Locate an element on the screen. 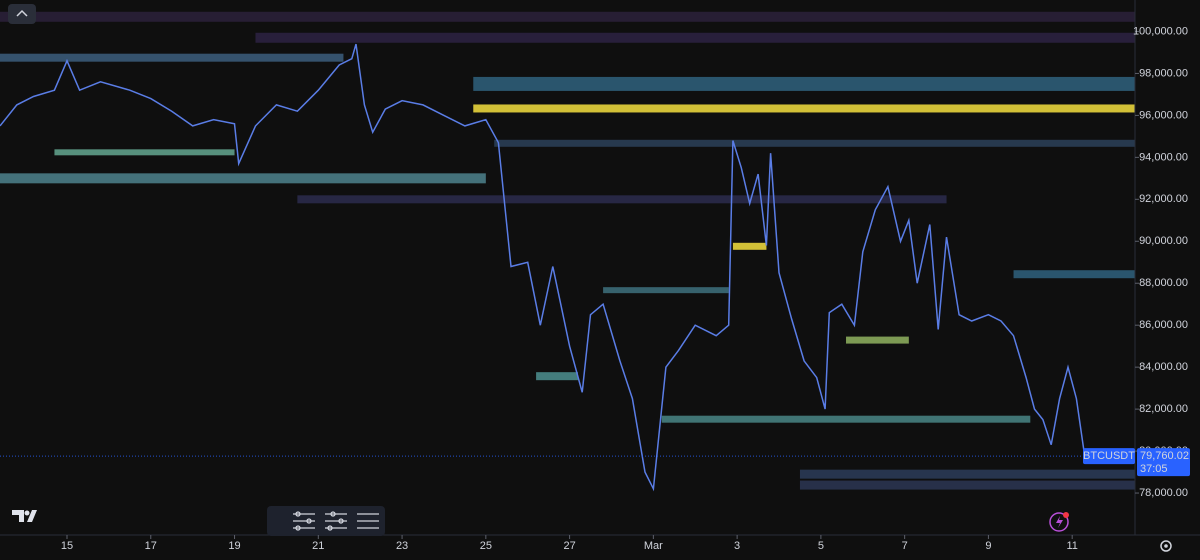 The width and height of the screenshot is (1200, 560). x-tick-label: 15 is located at coordinates (67, 546).